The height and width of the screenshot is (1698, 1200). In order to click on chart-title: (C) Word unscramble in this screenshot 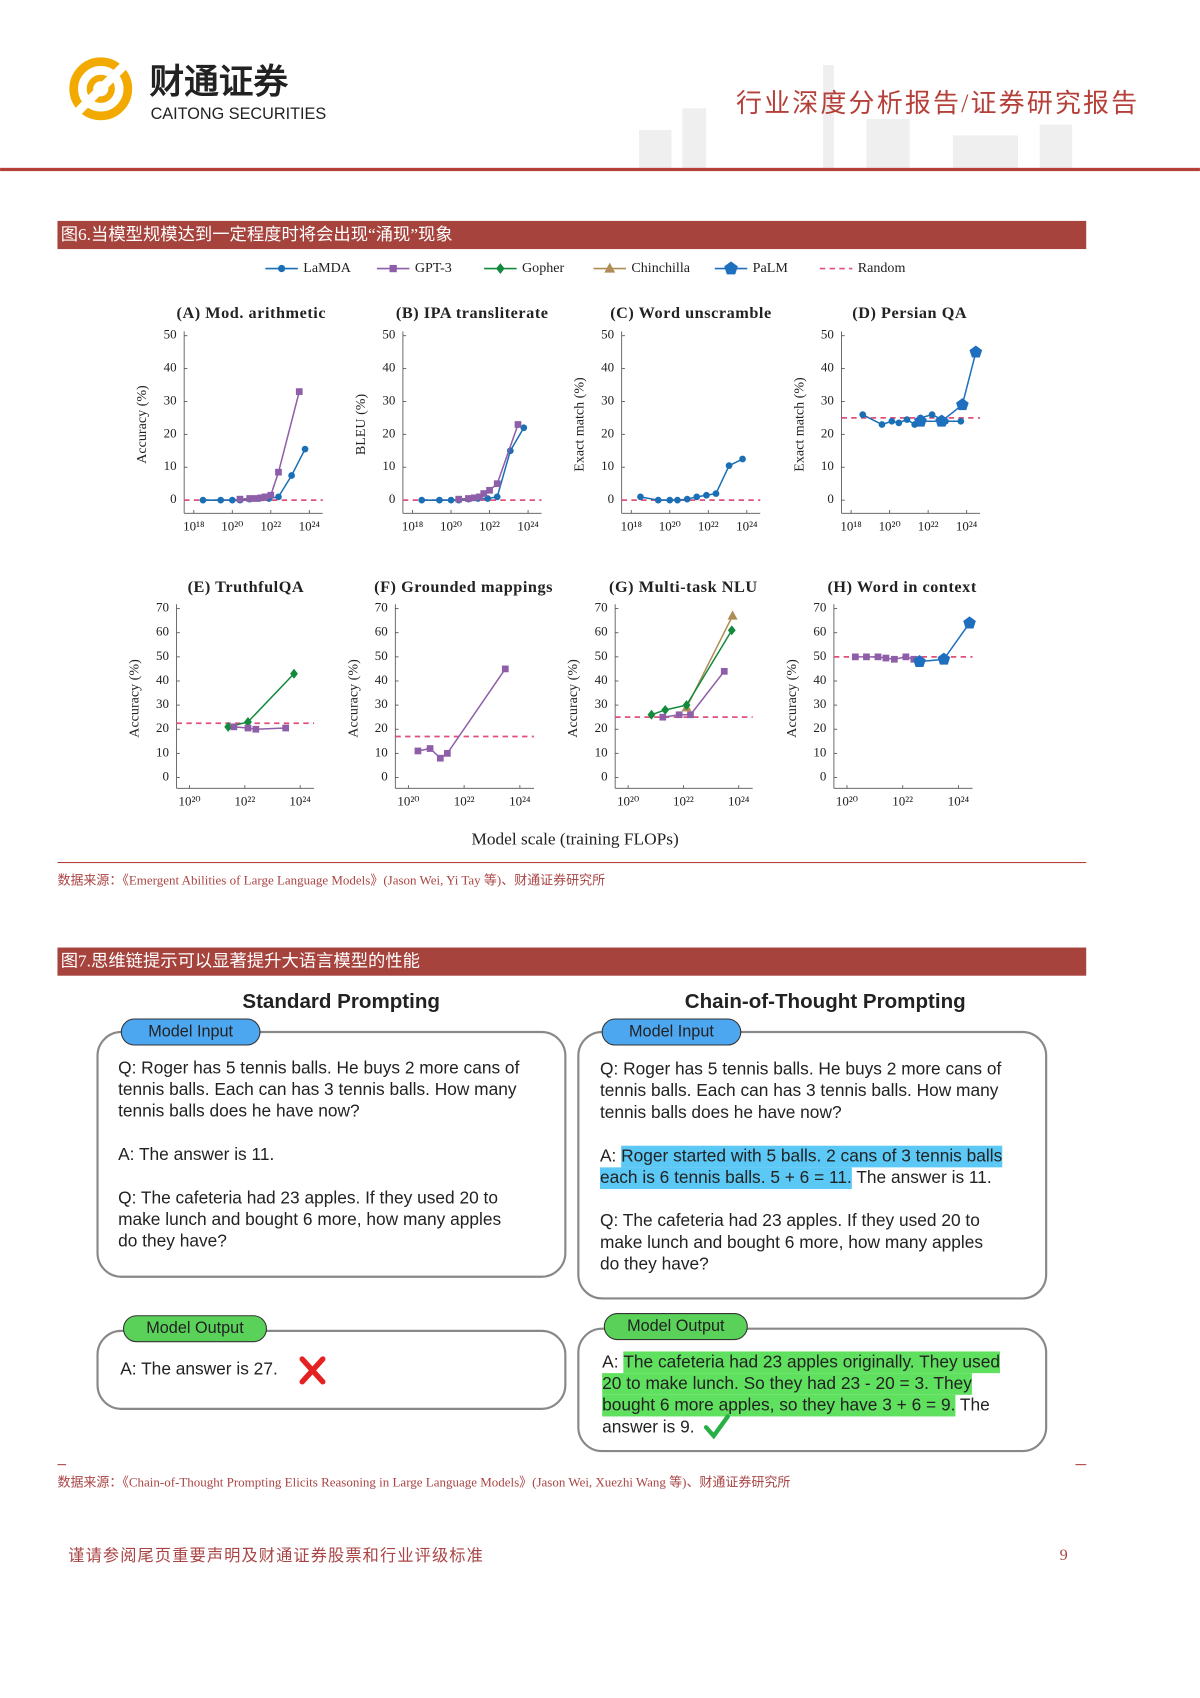, I will do `click(691, 313)`.